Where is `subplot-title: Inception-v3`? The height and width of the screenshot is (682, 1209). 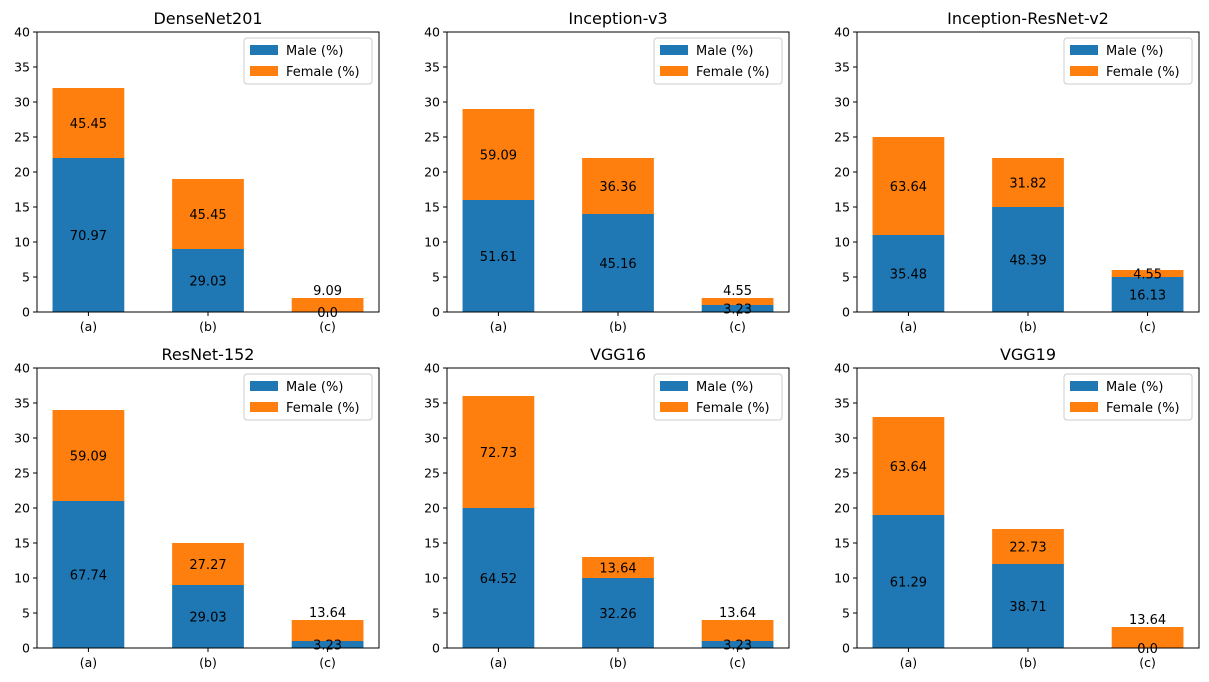
subplot-title: Inception-v3 is located at coordinates (617, 18).